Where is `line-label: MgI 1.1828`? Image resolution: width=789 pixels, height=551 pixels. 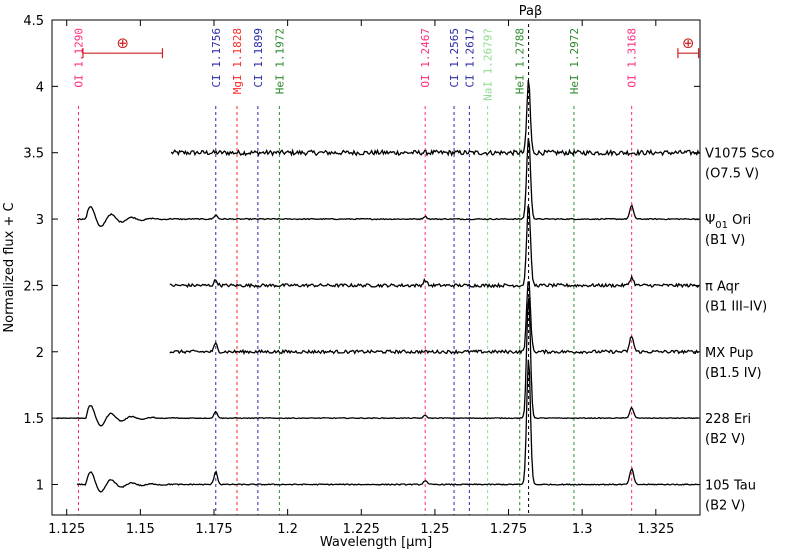
line-label: MgI 1.1828 is located at coordinates (237, 61).